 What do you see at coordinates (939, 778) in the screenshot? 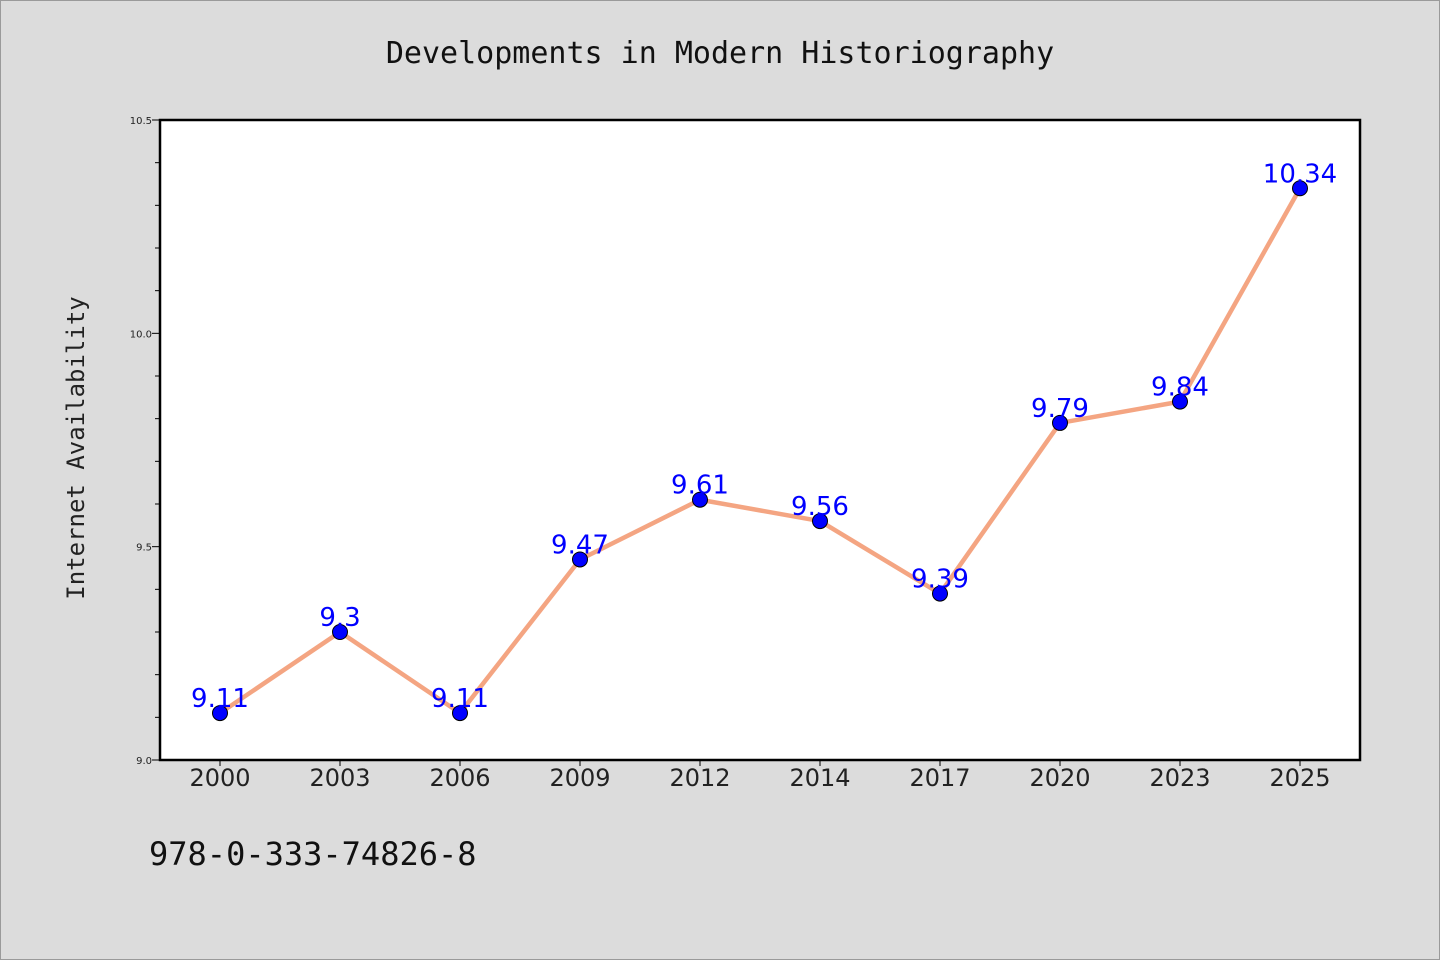
I see `x-tick-label: 2017` at bounding box center [939, 778].